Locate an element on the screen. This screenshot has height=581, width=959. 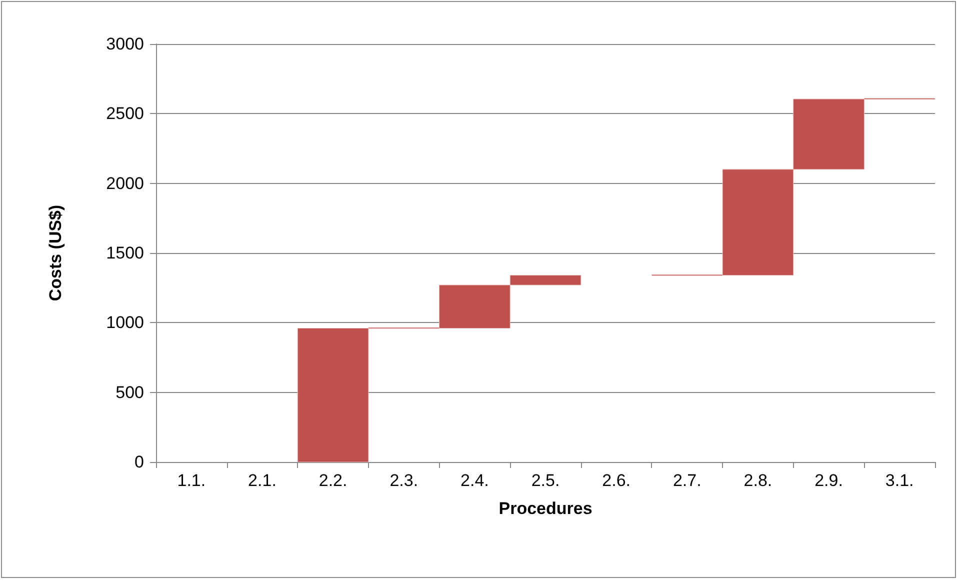
y-tick-label: 500 is located at coordinates (130, 392).